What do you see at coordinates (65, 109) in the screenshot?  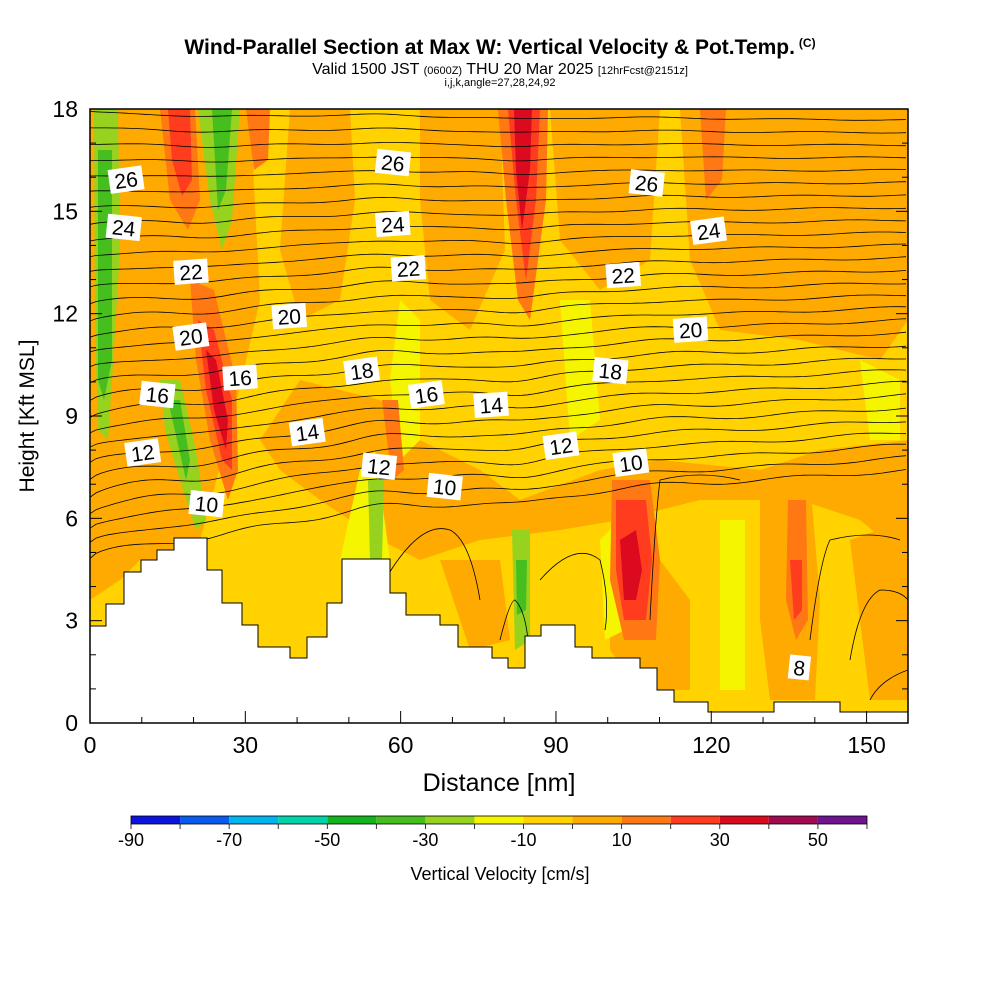 I see `y-tick-label: 18` at bounding box center [65, 109].